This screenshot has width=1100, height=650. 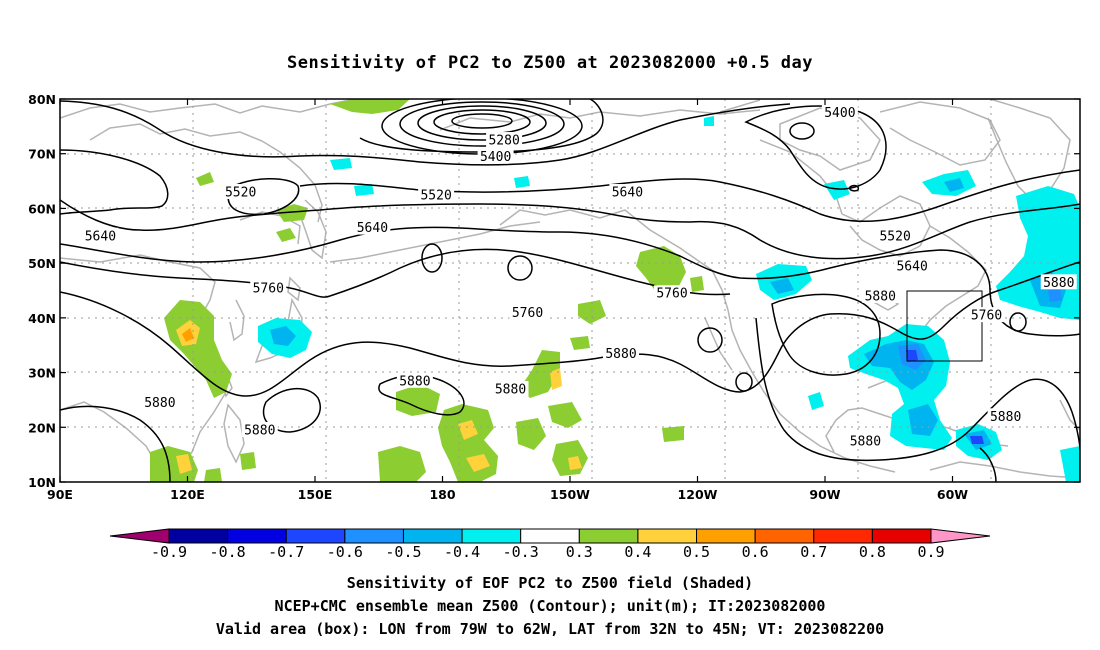 What do you see at coordinates (42, 99) in the screenshot?
I see `y-tick-label: 80N` at bounding box center [42, 99].